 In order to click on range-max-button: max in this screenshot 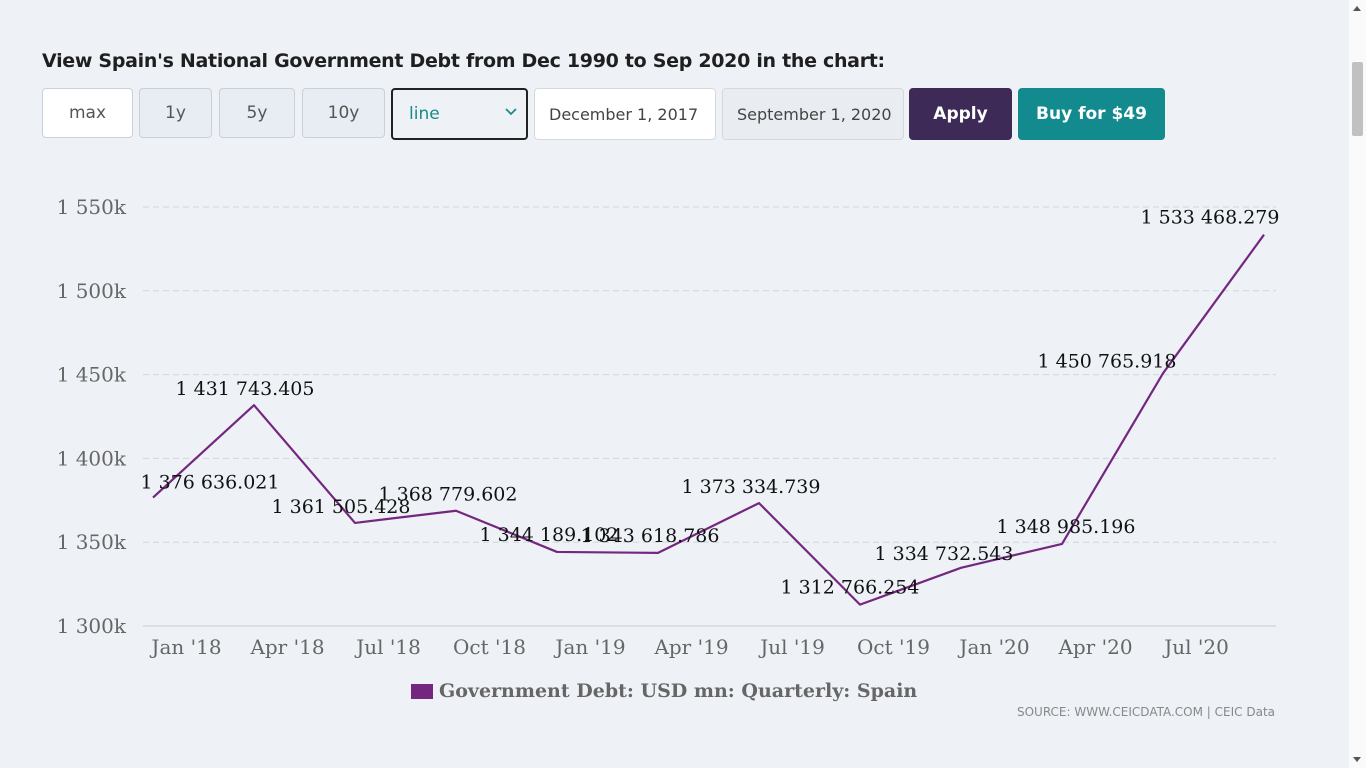, I will do `click(87, 113)`.